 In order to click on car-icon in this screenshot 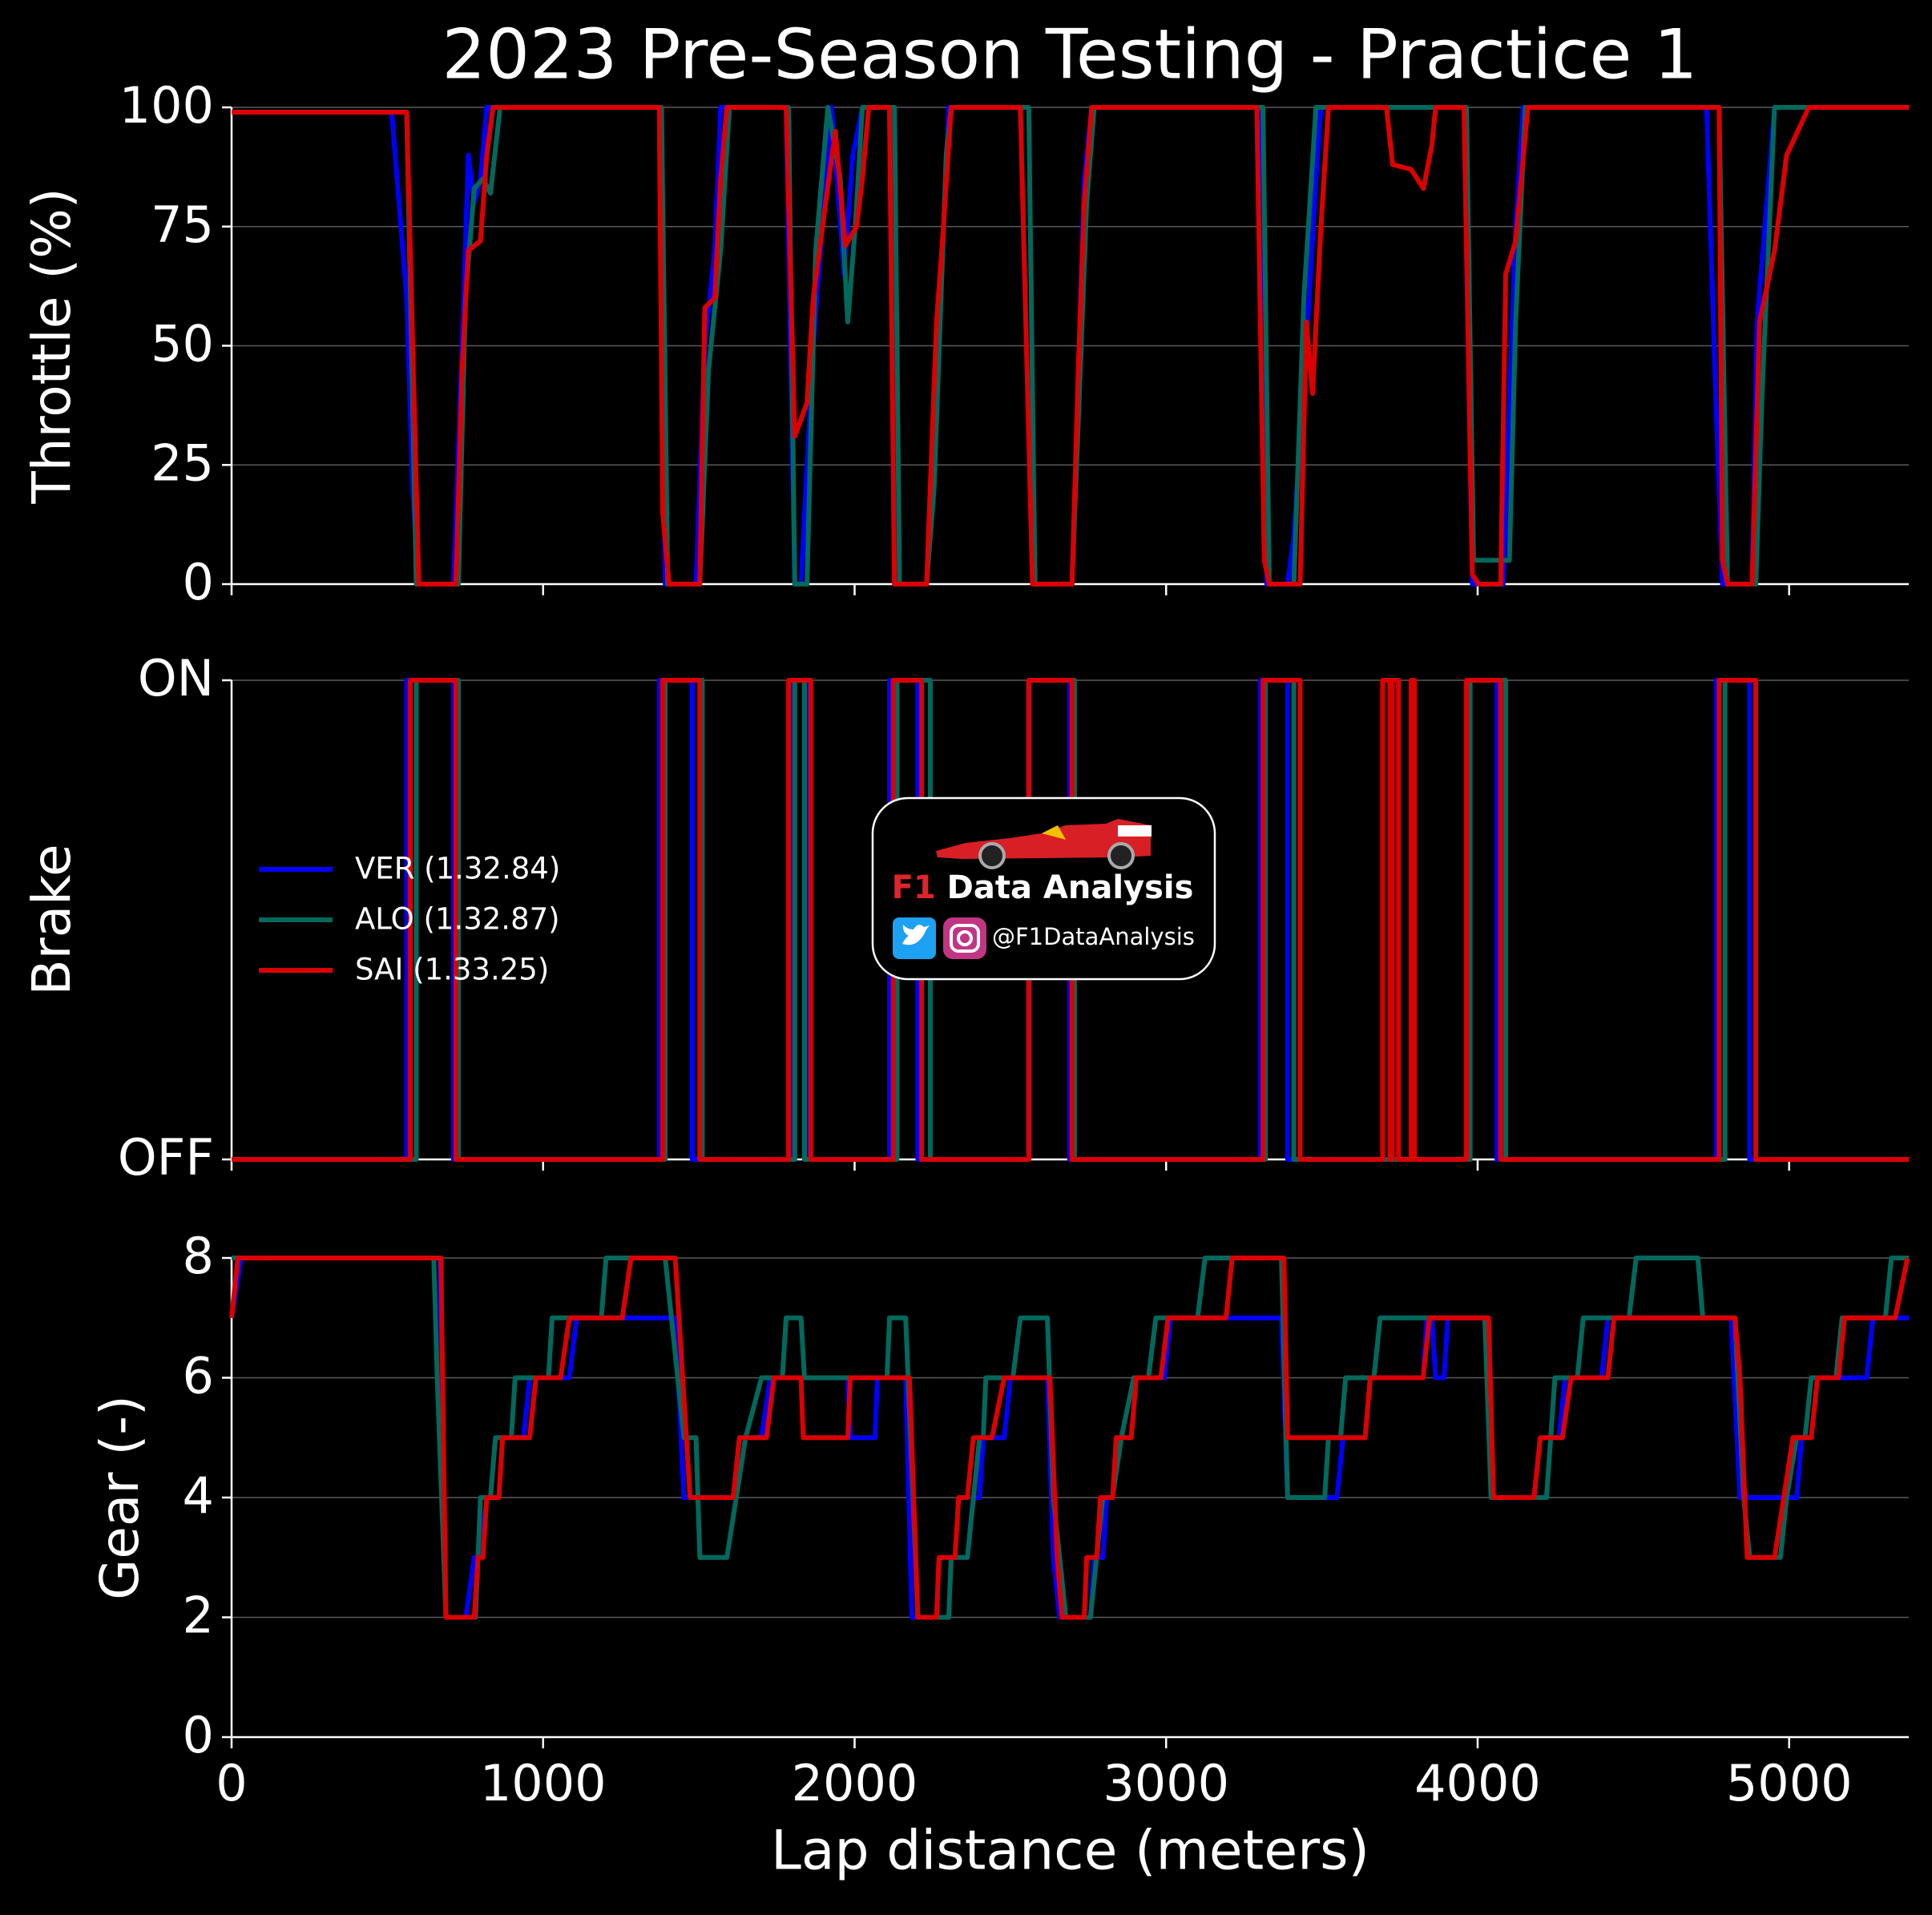, I will do `click(1044, 844)`.